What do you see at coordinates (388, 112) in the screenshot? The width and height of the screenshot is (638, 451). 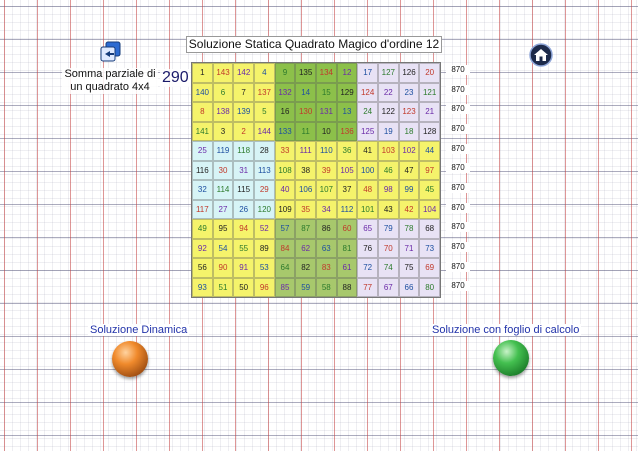 I see `grid-cell: 122` at bounding box center [388, 112].